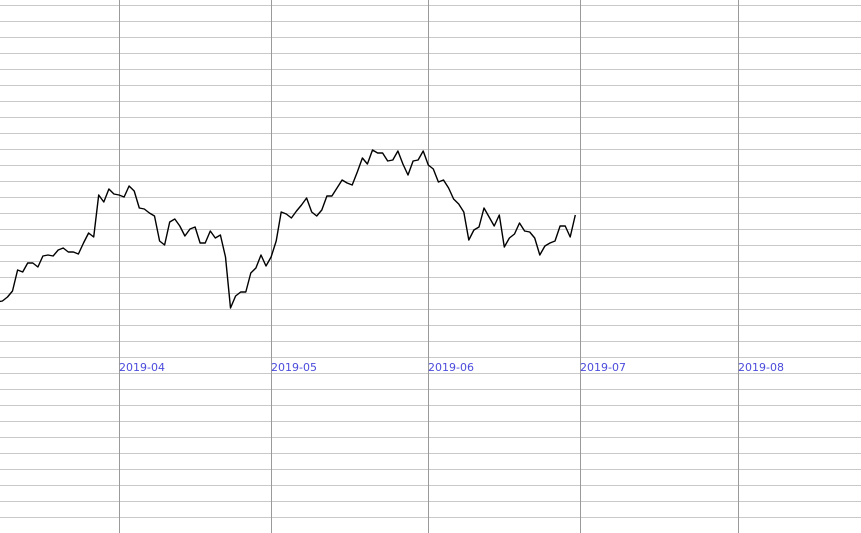 Image resolution: width=861 pixels, height=533 pixels. I want to click on x-tick-label: 2019-06, so click(451, 367).